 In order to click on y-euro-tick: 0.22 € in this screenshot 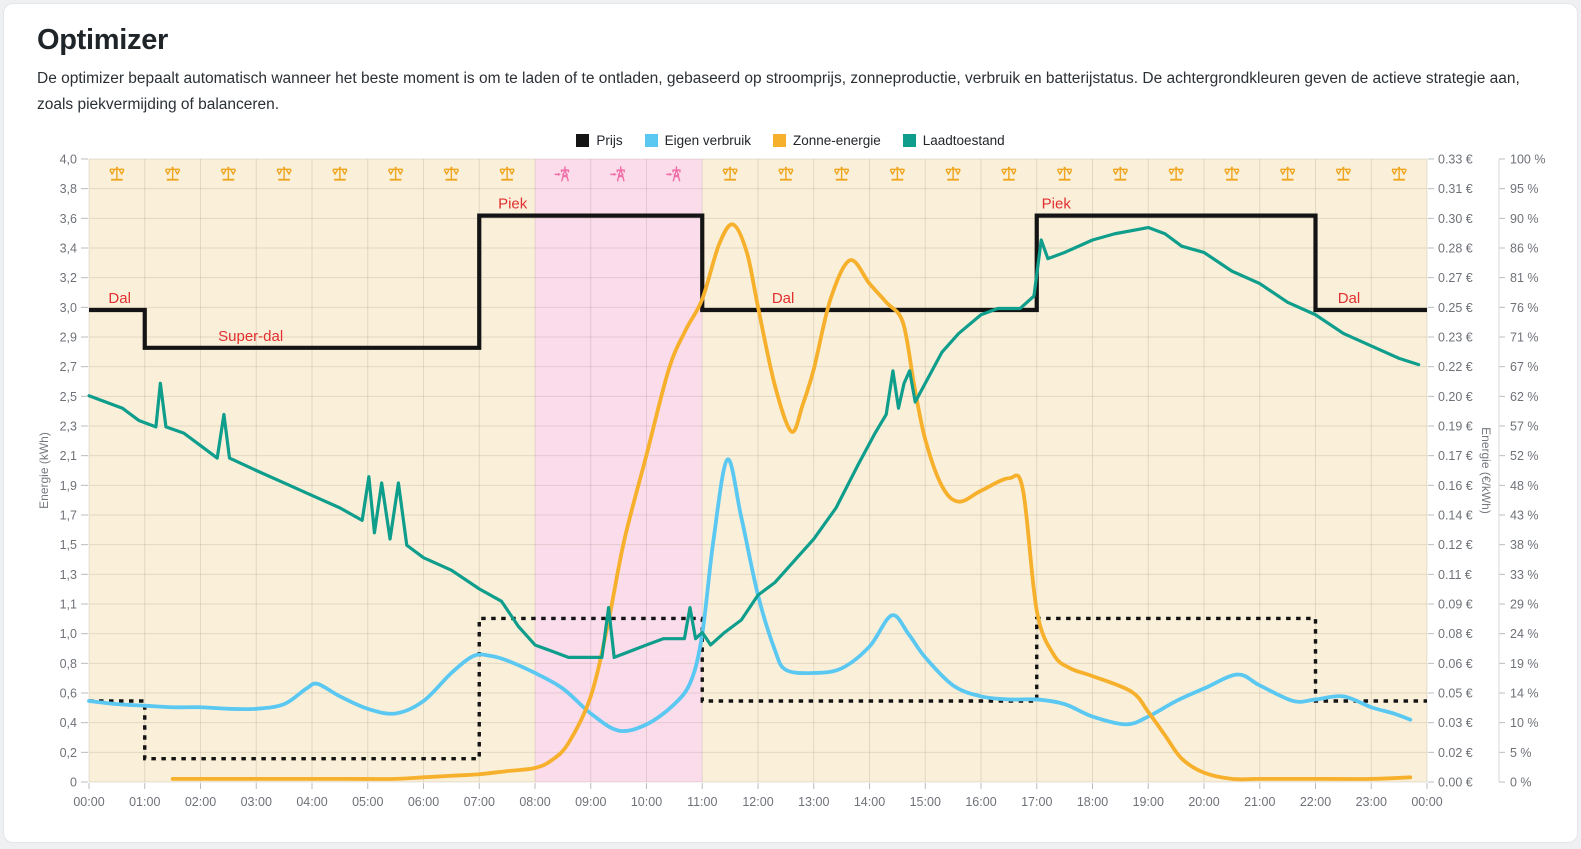, I will do `click(1455, 367)`.